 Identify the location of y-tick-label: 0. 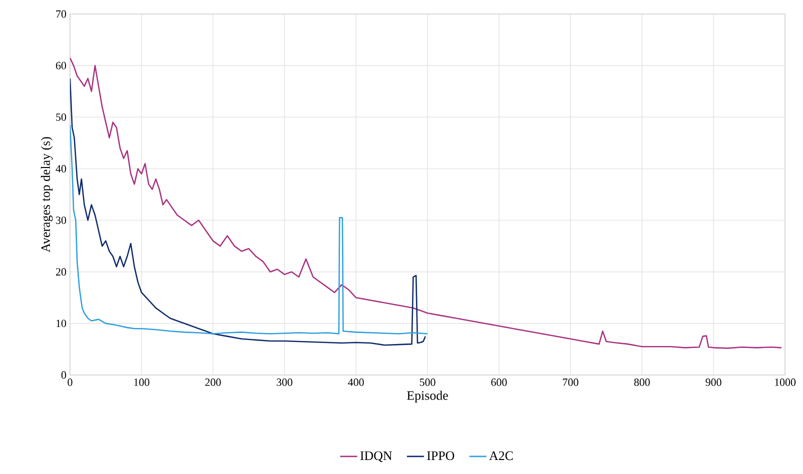
(63, 375).